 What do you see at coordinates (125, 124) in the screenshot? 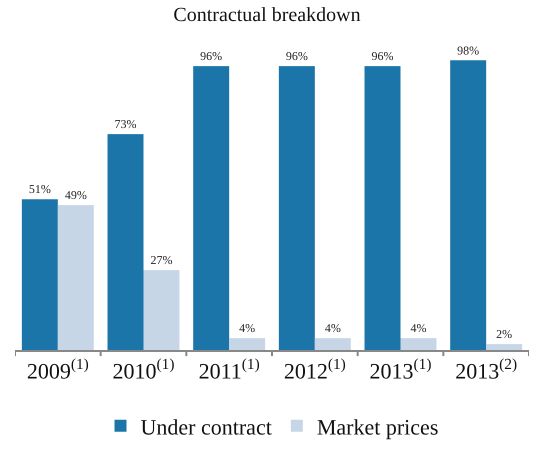
I see `data-label: 73%` at bounding box center [125, 124].